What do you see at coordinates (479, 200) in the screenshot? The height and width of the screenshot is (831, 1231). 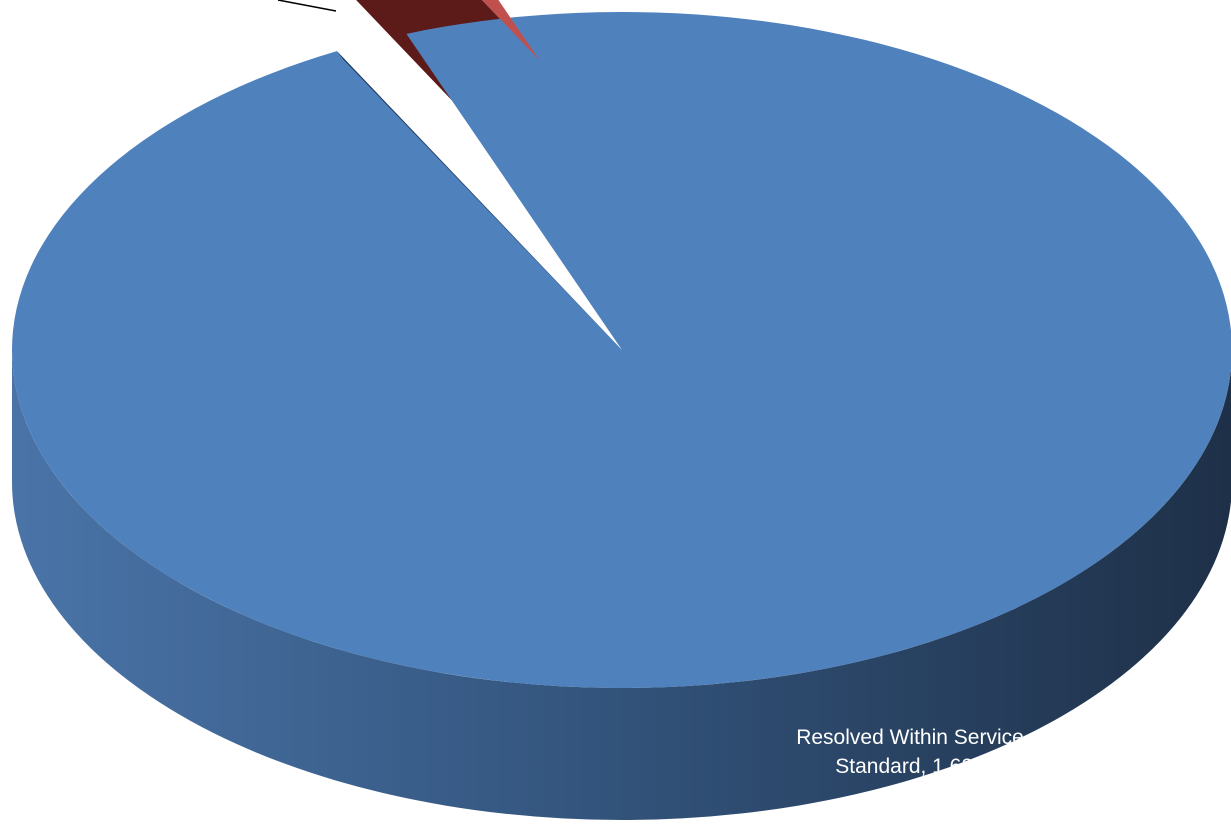 I see `pie-slice-cut-edge` at bounding box center [479, 200].